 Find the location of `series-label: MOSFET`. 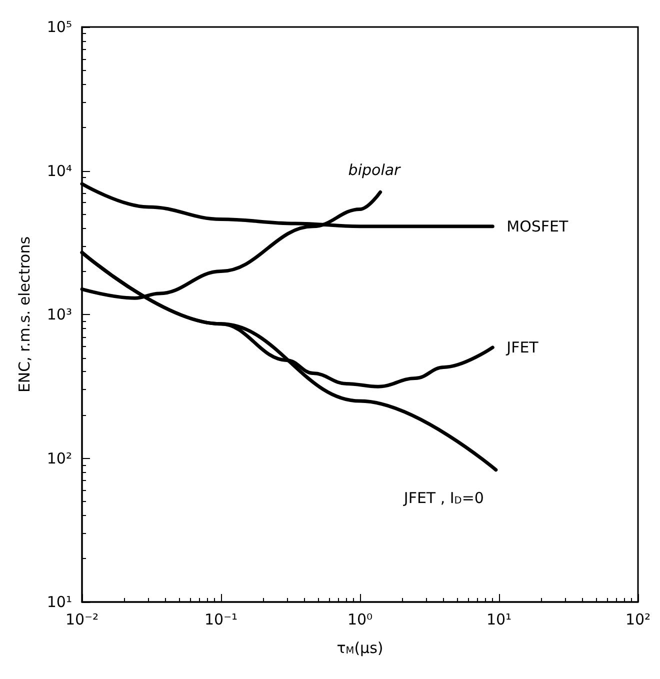

series-label: MOSFET is located at coordinates (538, 226).